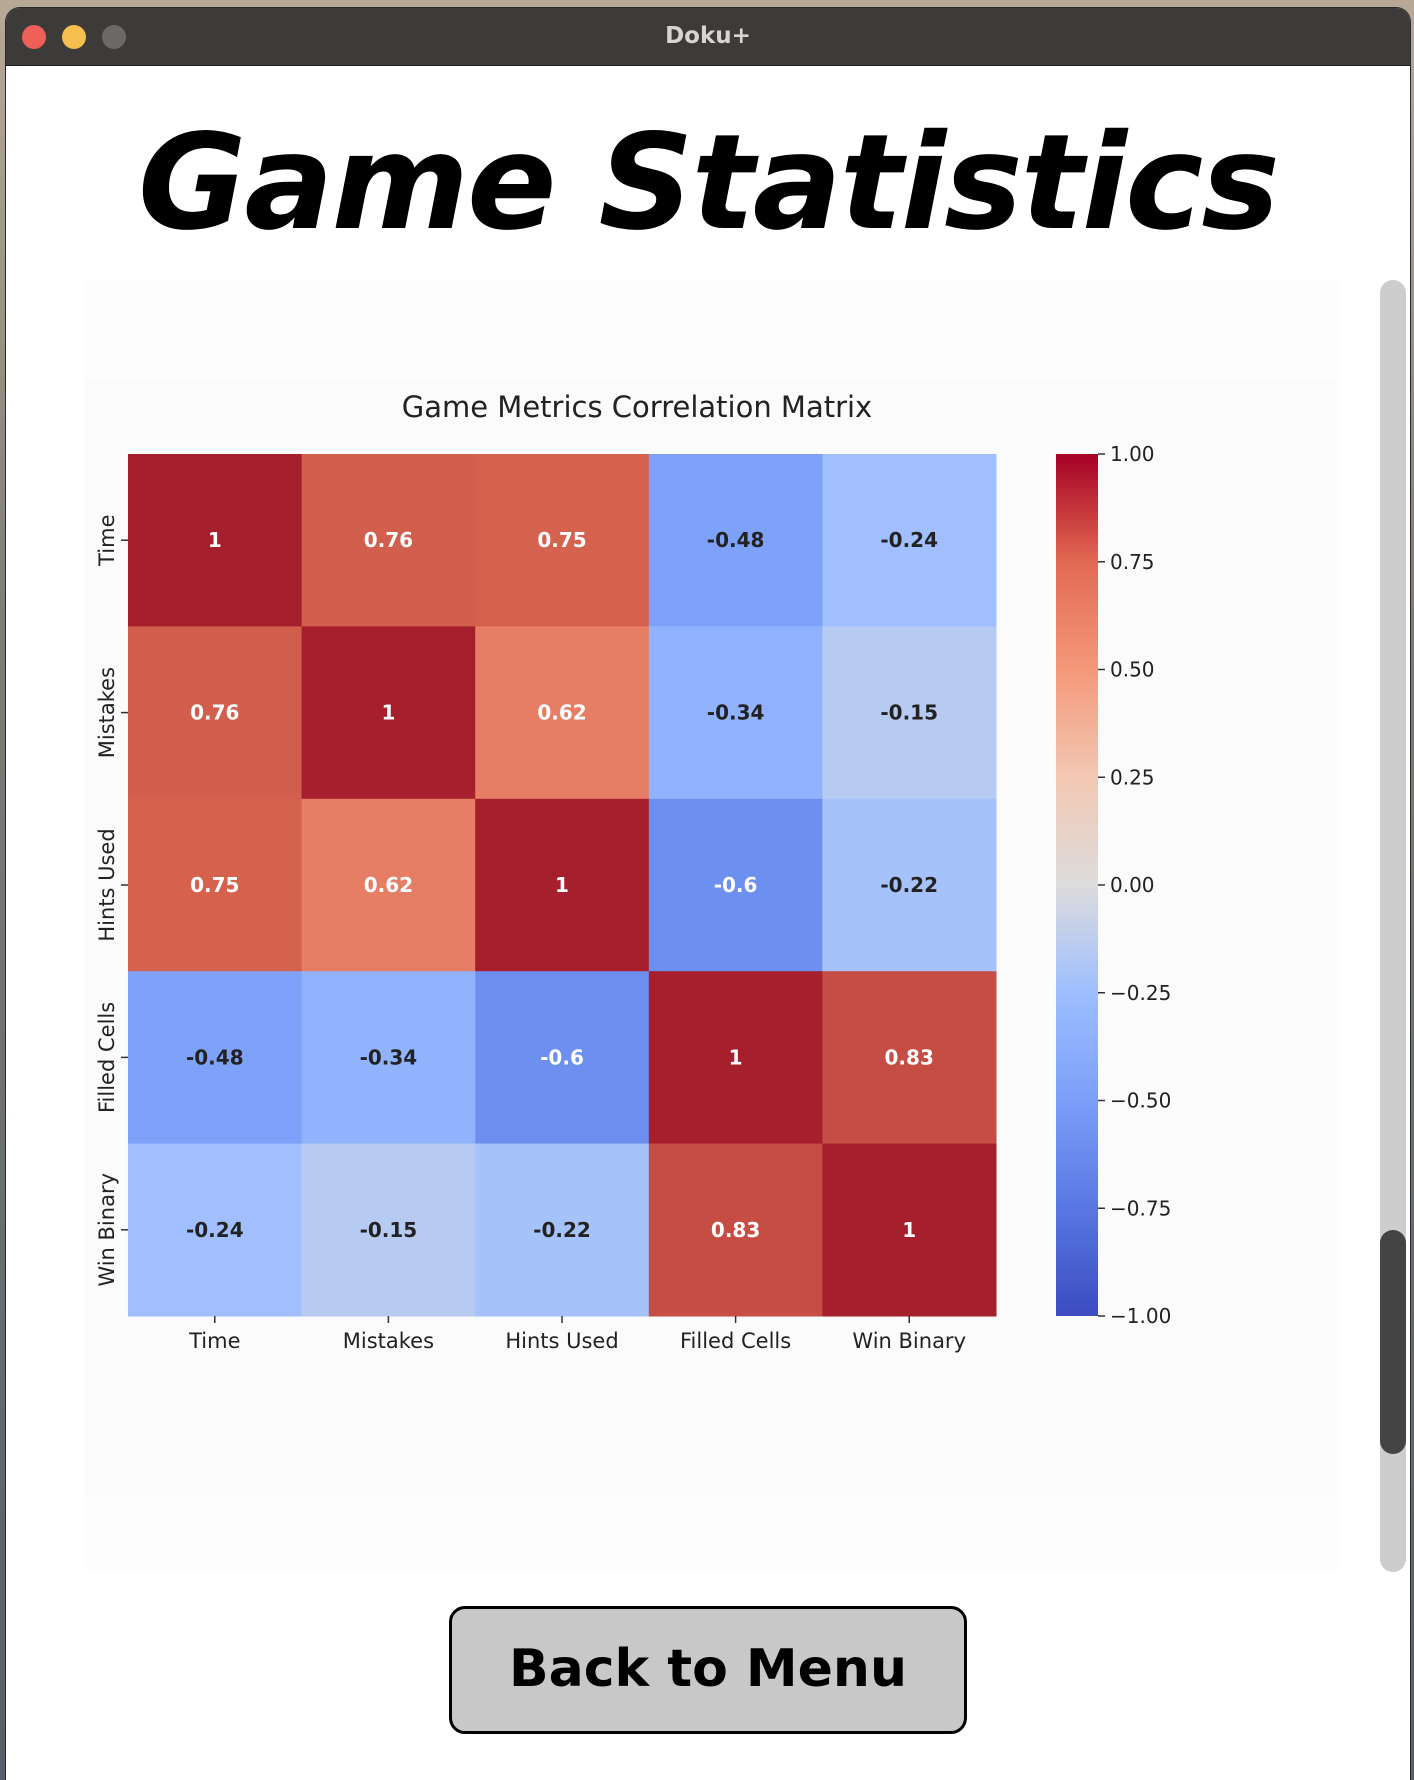  I want to click on colorbar-tick-label: 0.50, so click(1132, 670).